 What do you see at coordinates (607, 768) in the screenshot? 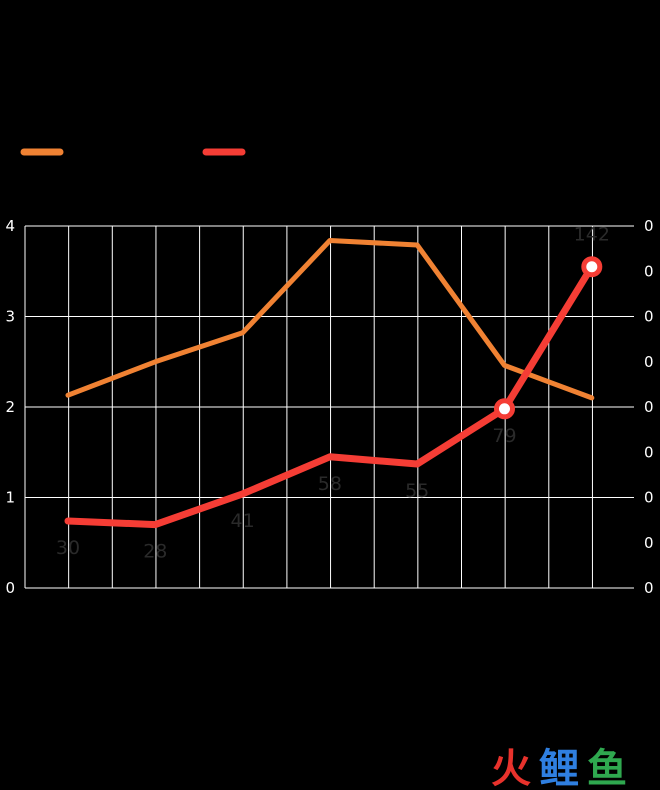
I see `watermark-char: 鱼` at bounding box center [607, 768].